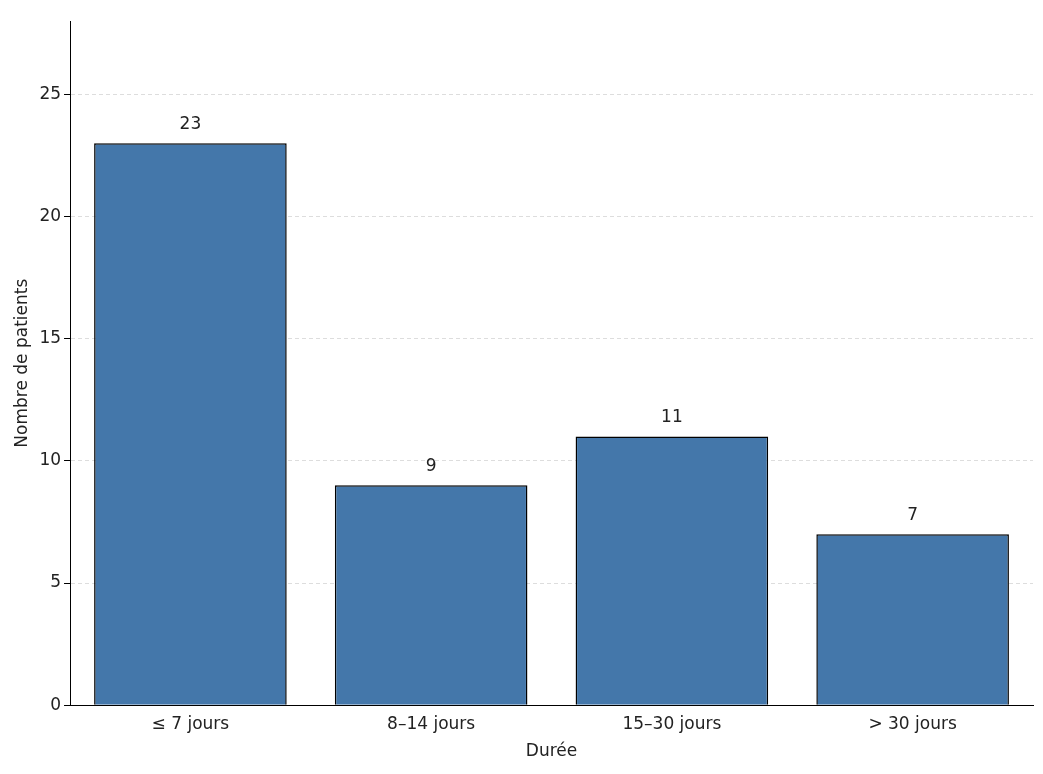  Describe the element at coordinates (551, 750) in the screenshot. I see `x-axis-title: Durée` at that location.